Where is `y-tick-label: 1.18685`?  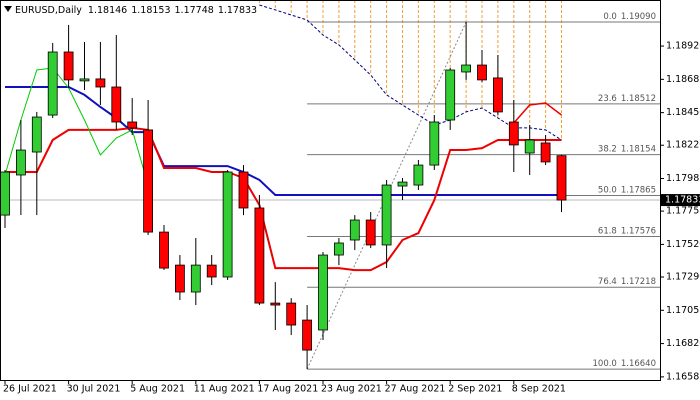 y-tick-label: 1.18685 is located at coordinates (683, 79).